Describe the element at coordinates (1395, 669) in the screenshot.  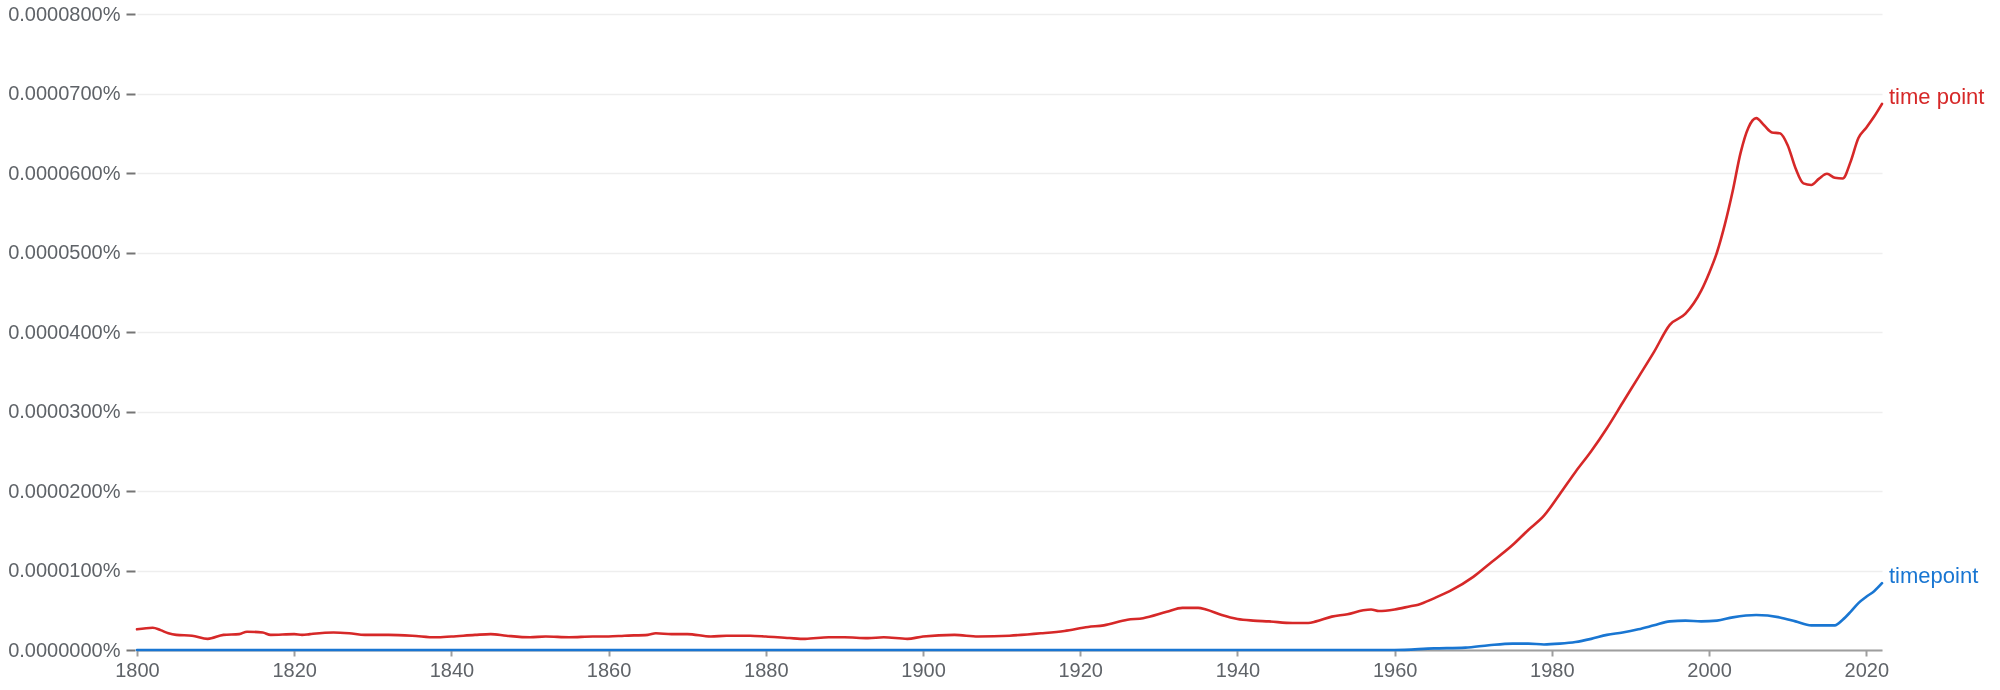
I see `x-tick-label: 1960` at that location.